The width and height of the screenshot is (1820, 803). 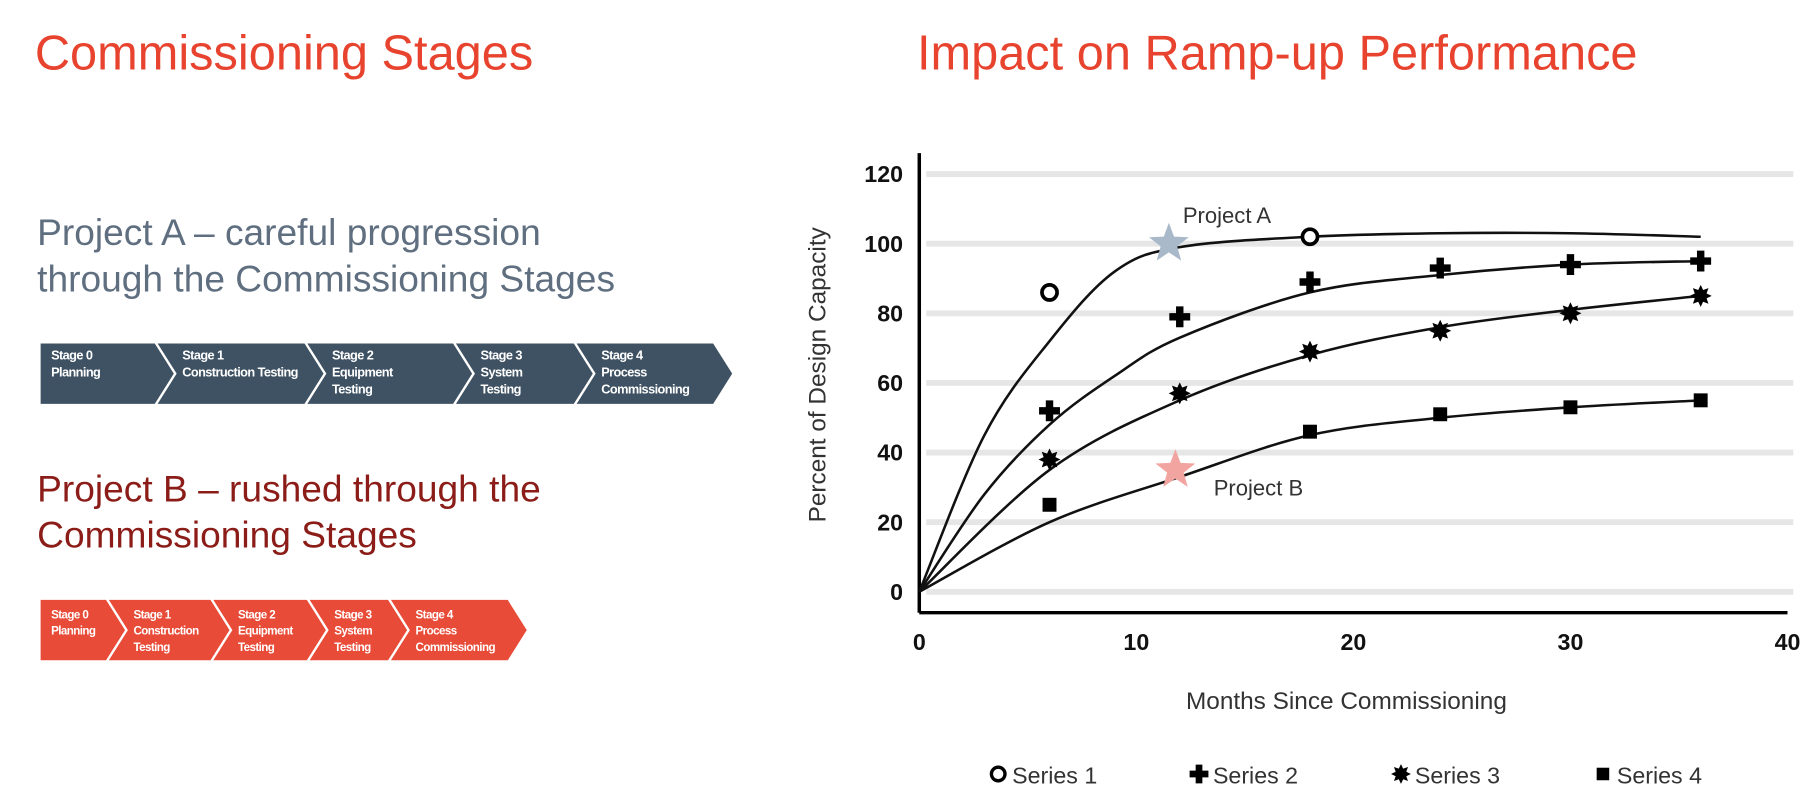 I want to click on project-heading: through the Commissioning Stages, so click(x=326, y=278).